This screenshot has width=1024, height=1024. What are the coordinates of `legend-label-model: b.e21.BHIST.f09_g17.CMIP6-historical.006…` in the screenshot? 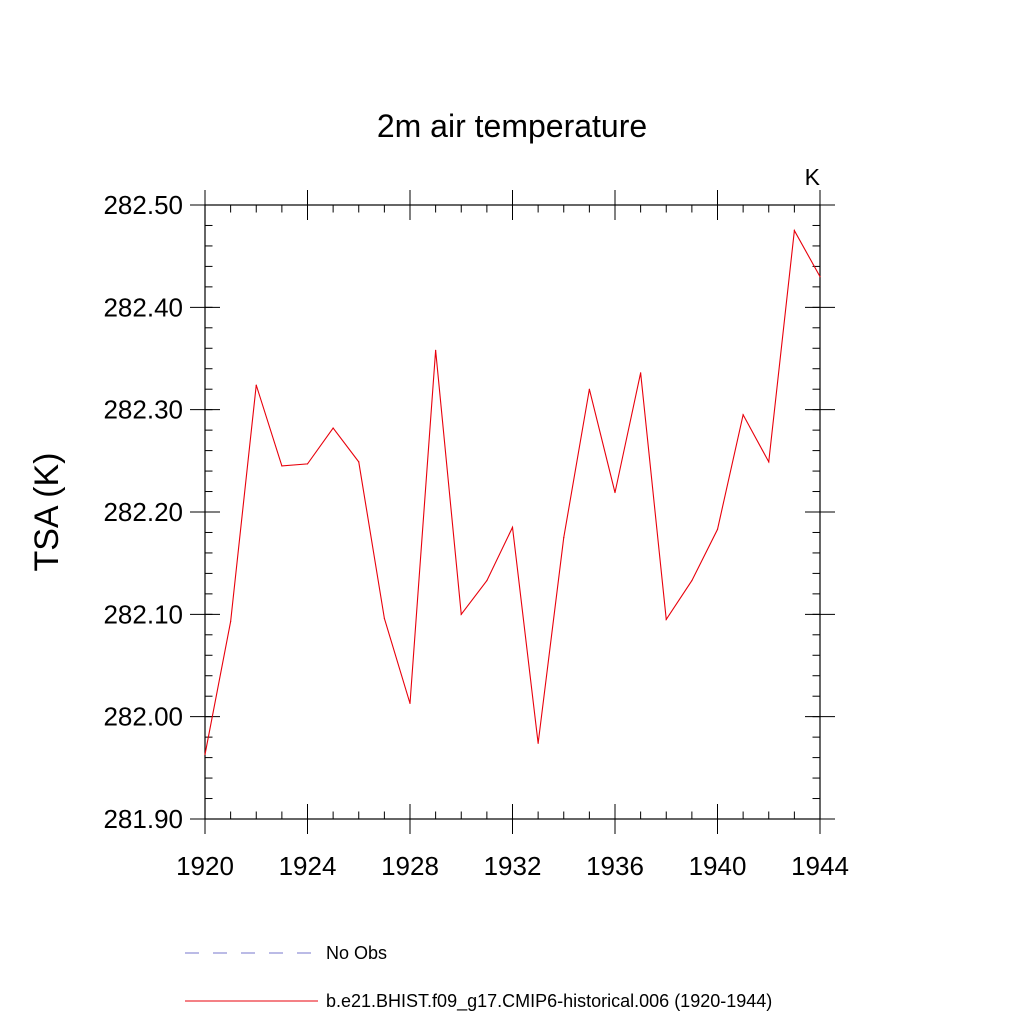 It's located at (549, 1001).